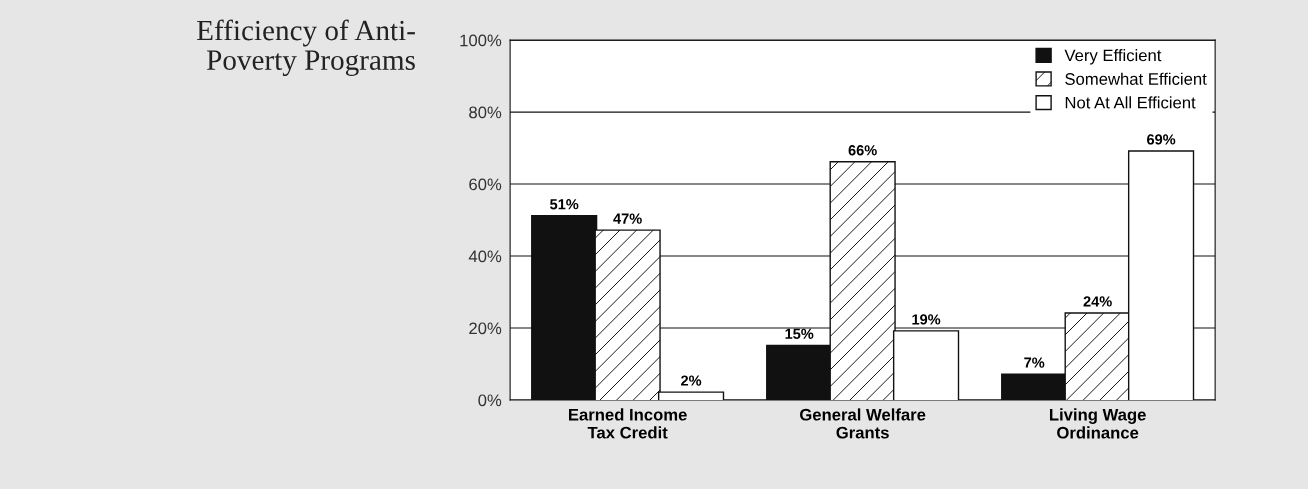  I want to click on text: 47%, so click(627, 218).